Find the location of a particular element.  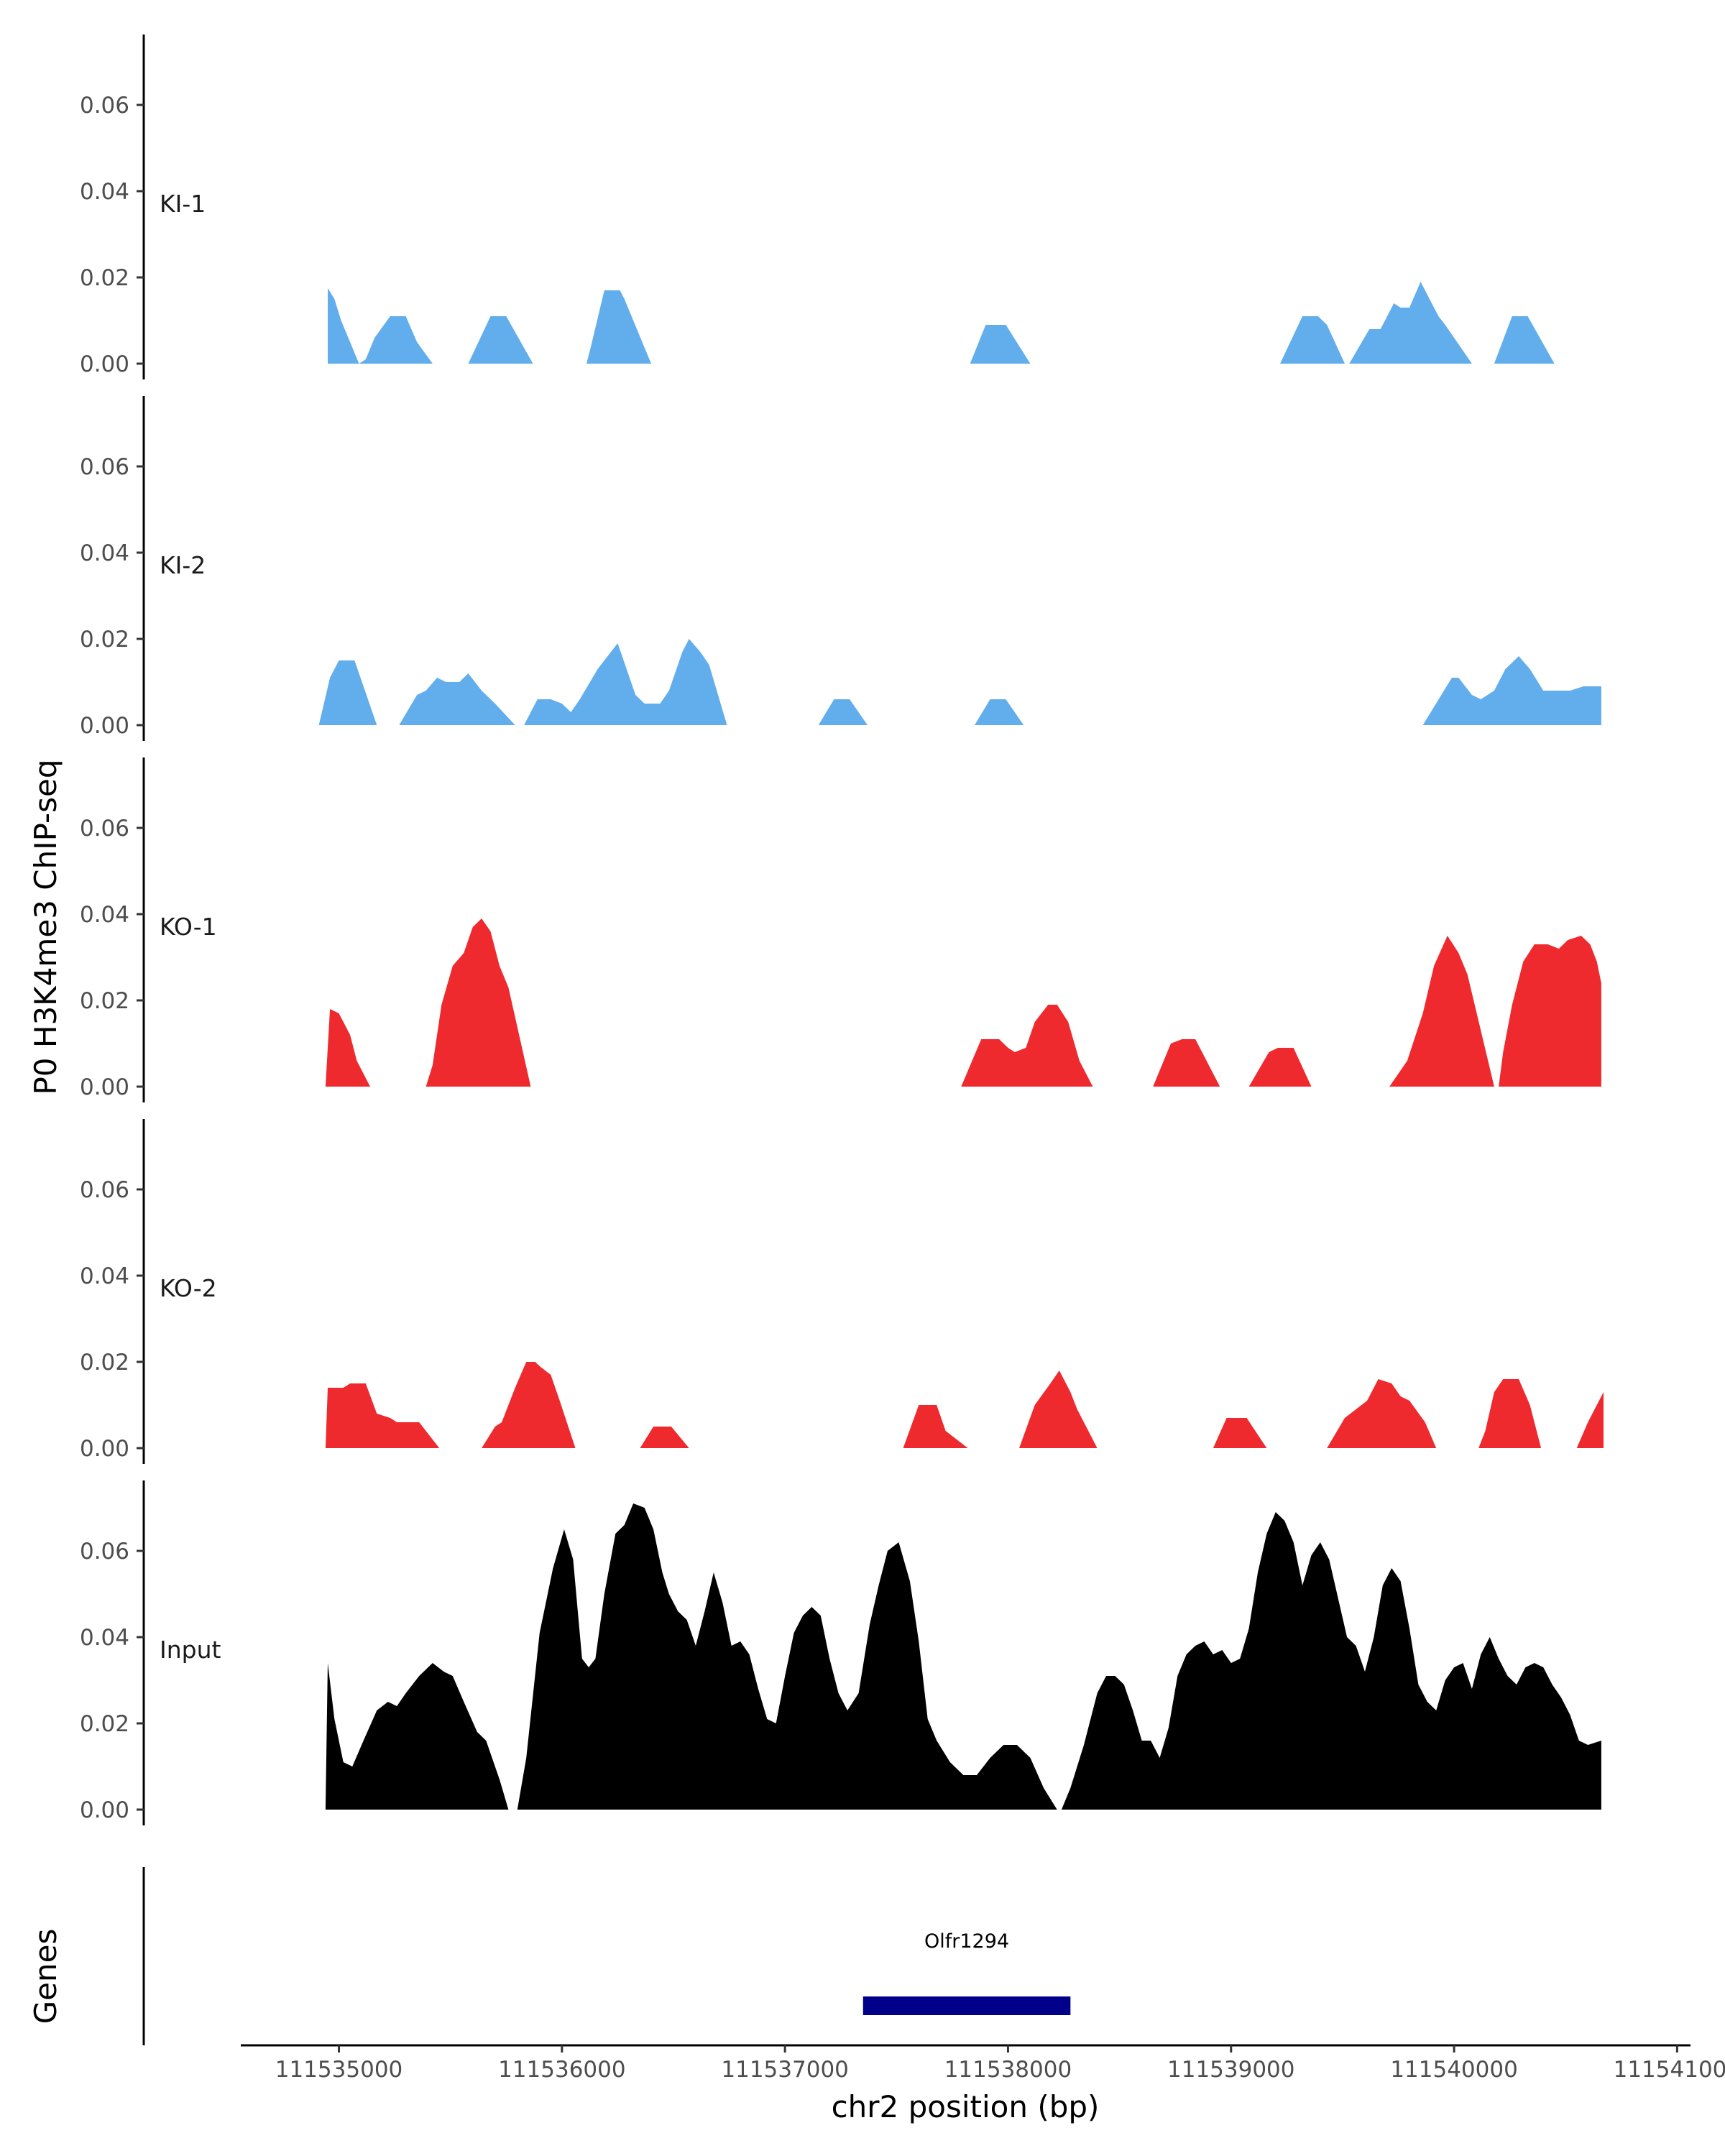

track-label-ko-1: KO-1 is located at coordinates (188, 927).